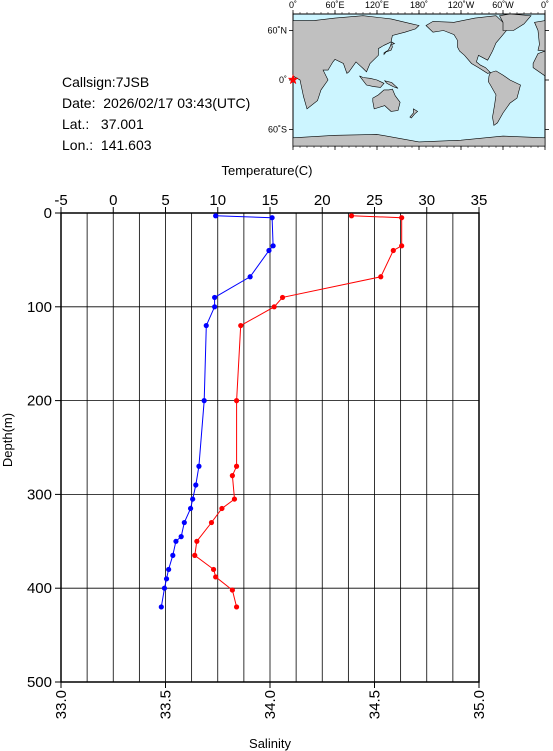 The width and height of the screenshot is (553, 751). I want to click on map-lat-label: 0˚, so click(283, 80).